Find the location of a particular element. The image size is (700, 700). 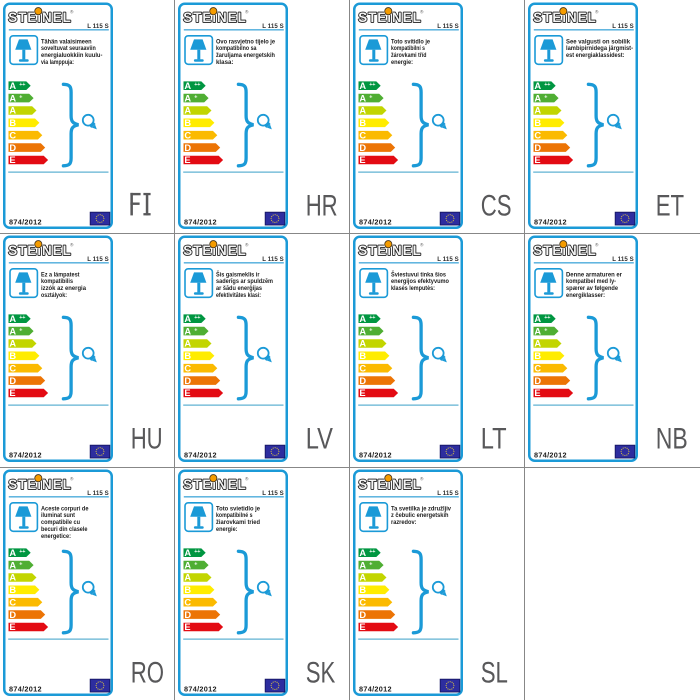

svg-text: RO is located at coordinates (147, 672).